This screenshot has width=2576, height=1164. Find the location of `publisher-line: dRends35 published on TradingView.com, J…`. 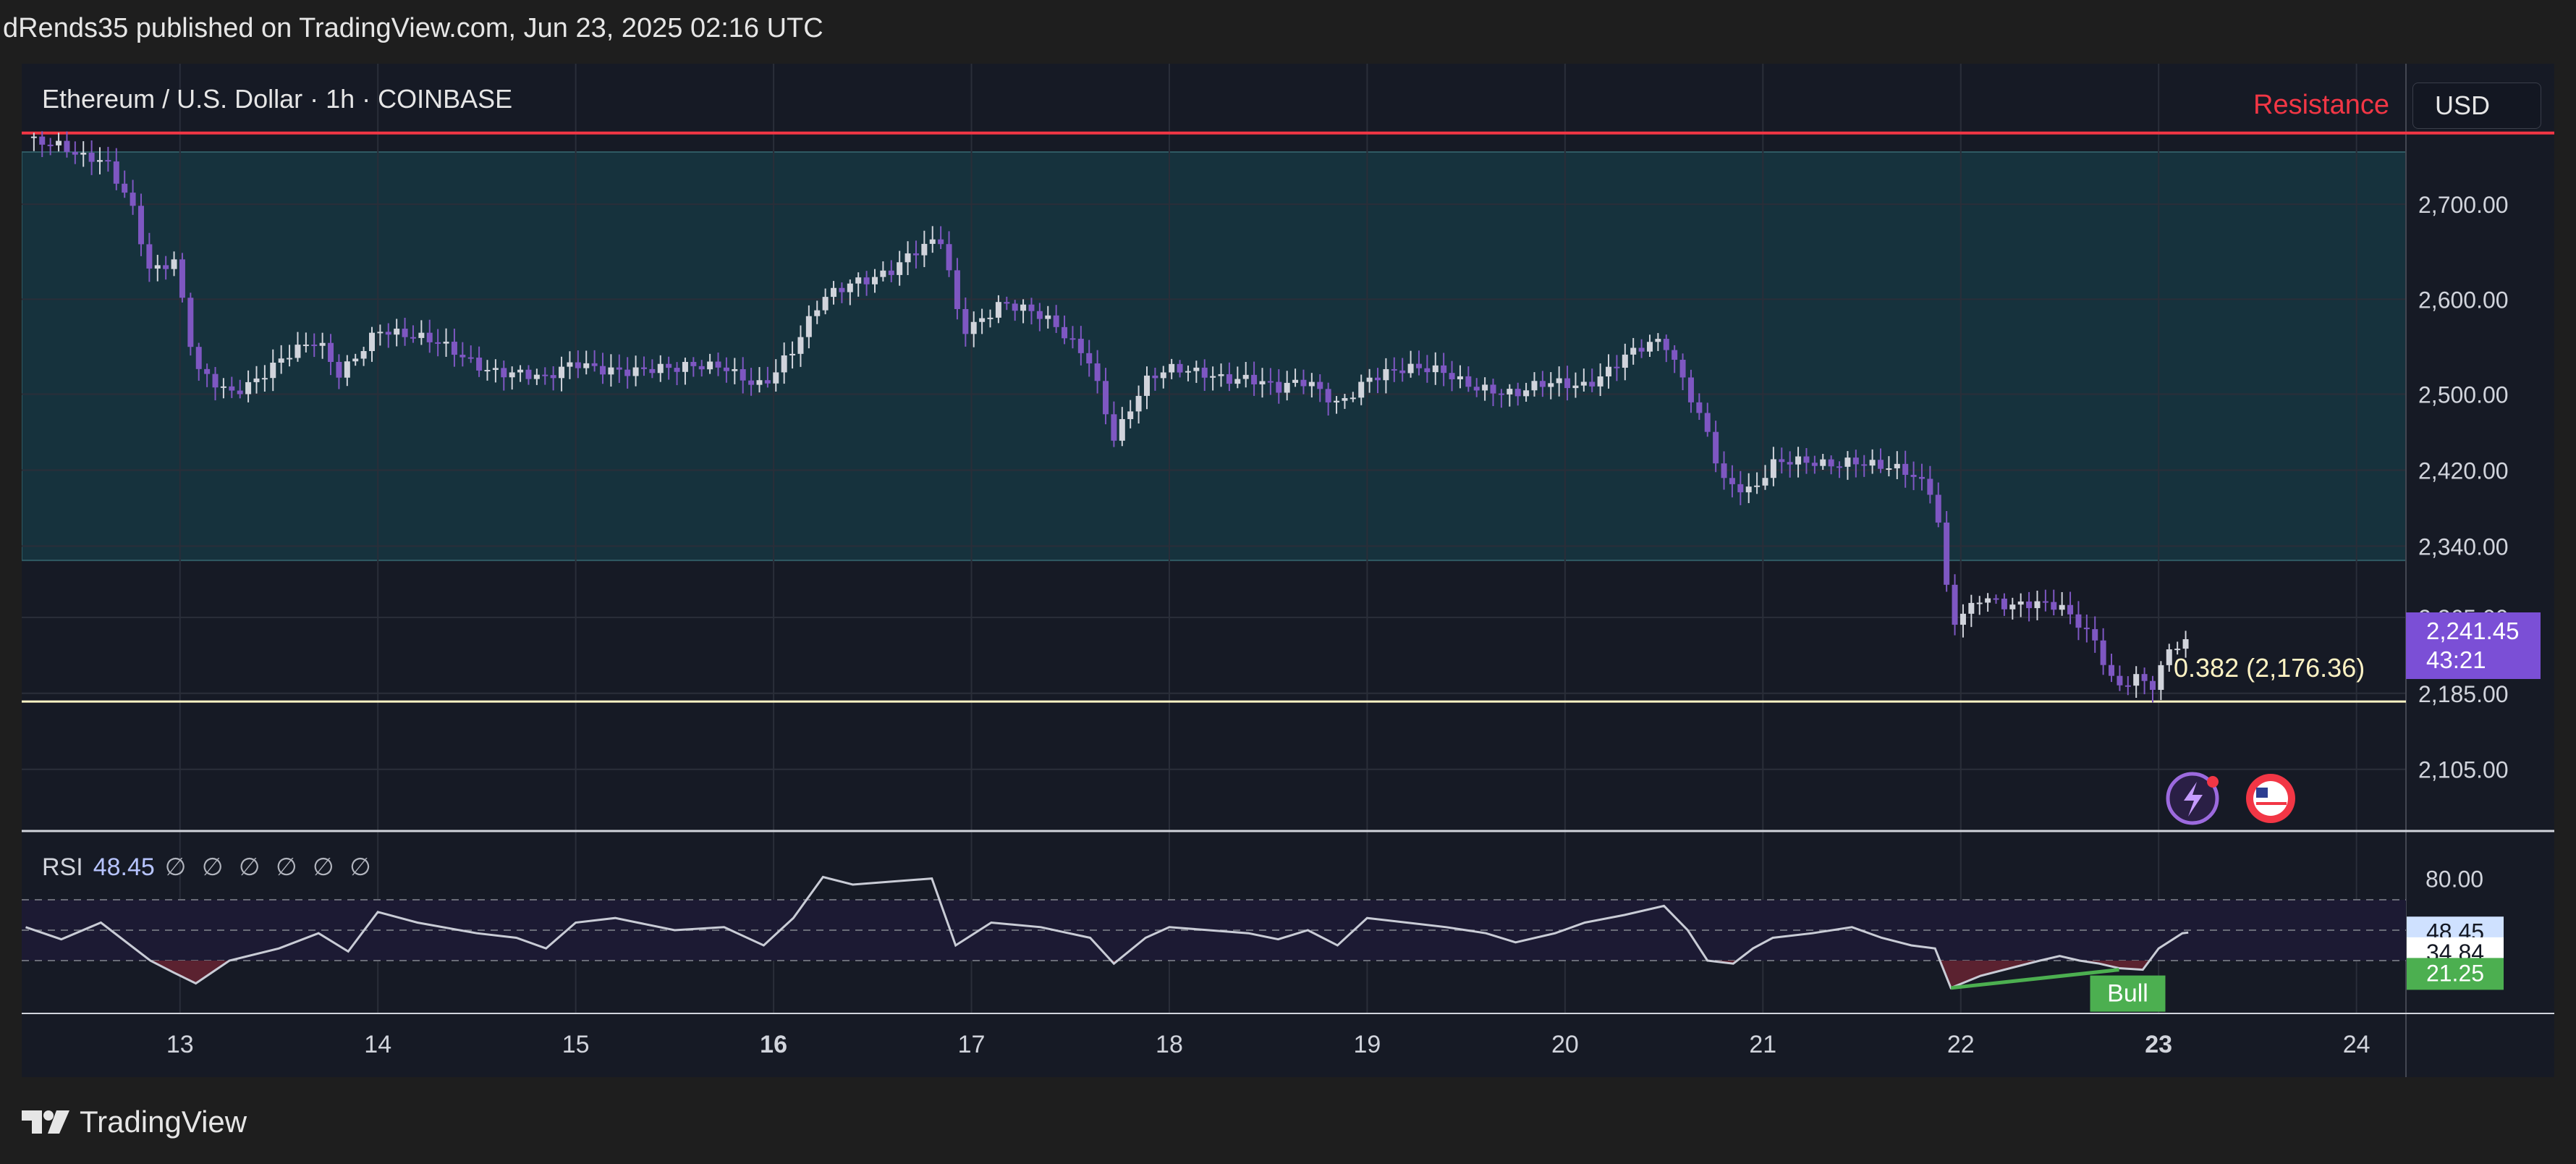

publisher-line: dRends35 published on TradingView.com, J… is located at coordinates (413, 28).